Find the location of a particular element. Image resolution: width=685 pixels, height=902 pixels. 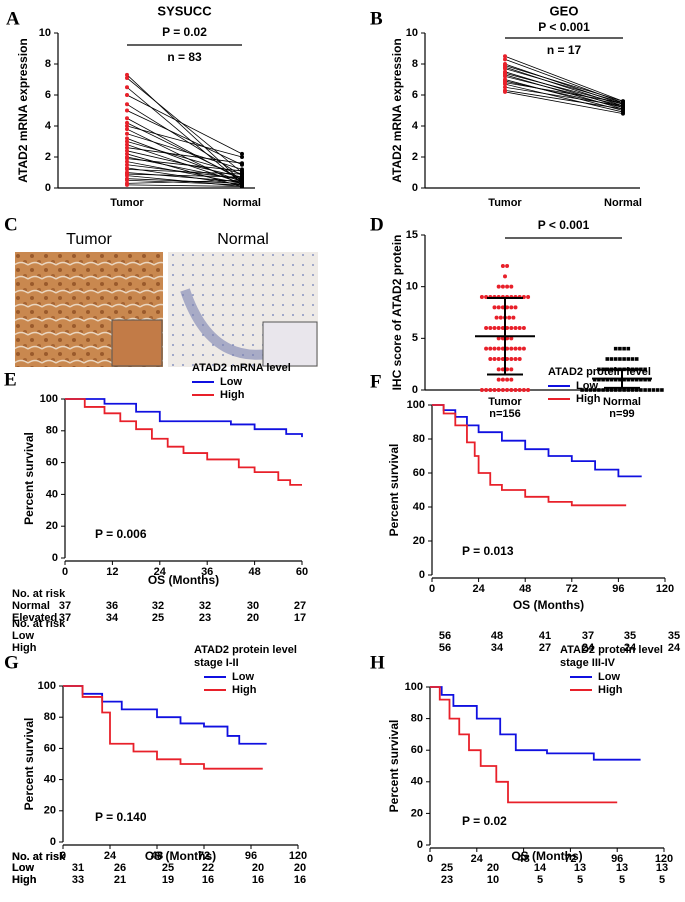

tumor-inset is located at coordinates (137, 343).